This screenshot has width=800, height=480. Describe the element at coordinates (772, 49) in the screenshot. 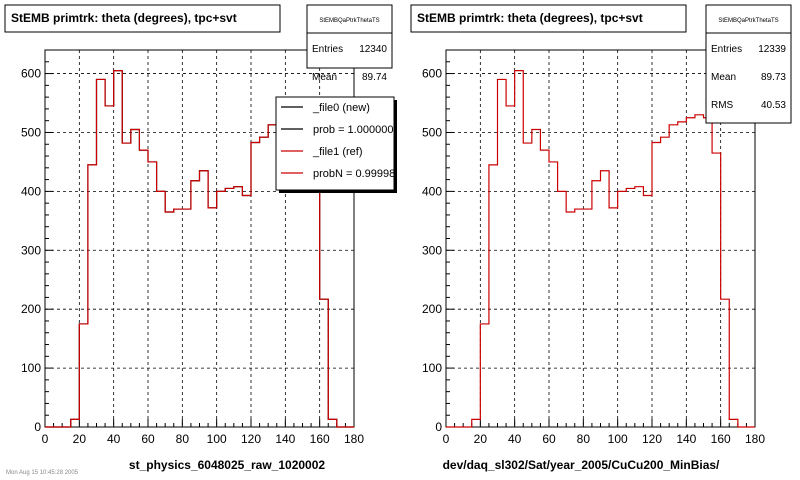

I see `stats-value: 12339` at that location.